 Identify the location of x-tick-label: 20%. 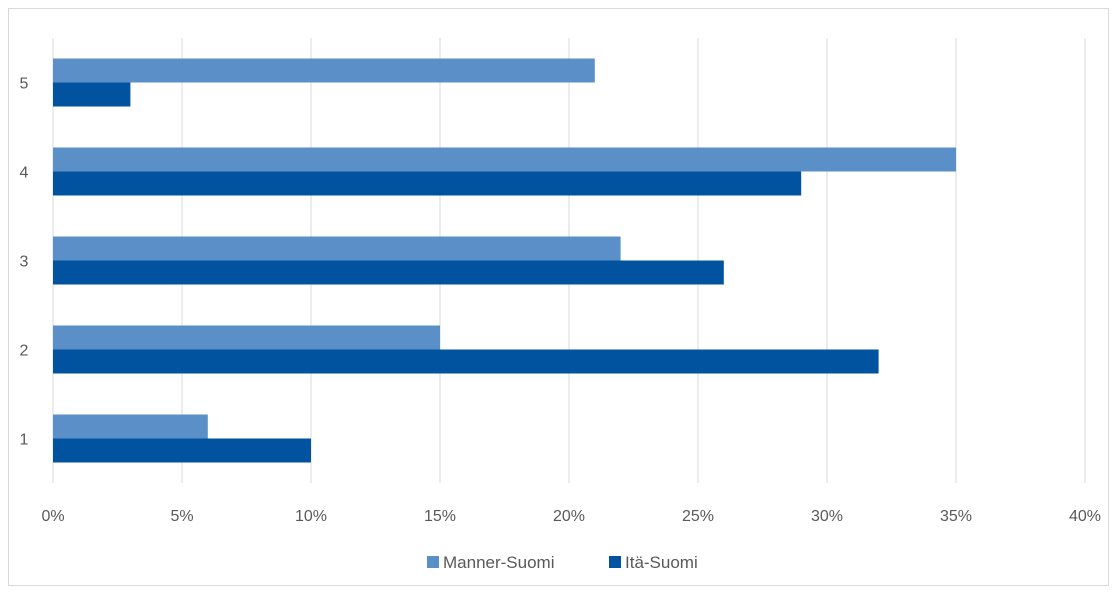
(569, 516).